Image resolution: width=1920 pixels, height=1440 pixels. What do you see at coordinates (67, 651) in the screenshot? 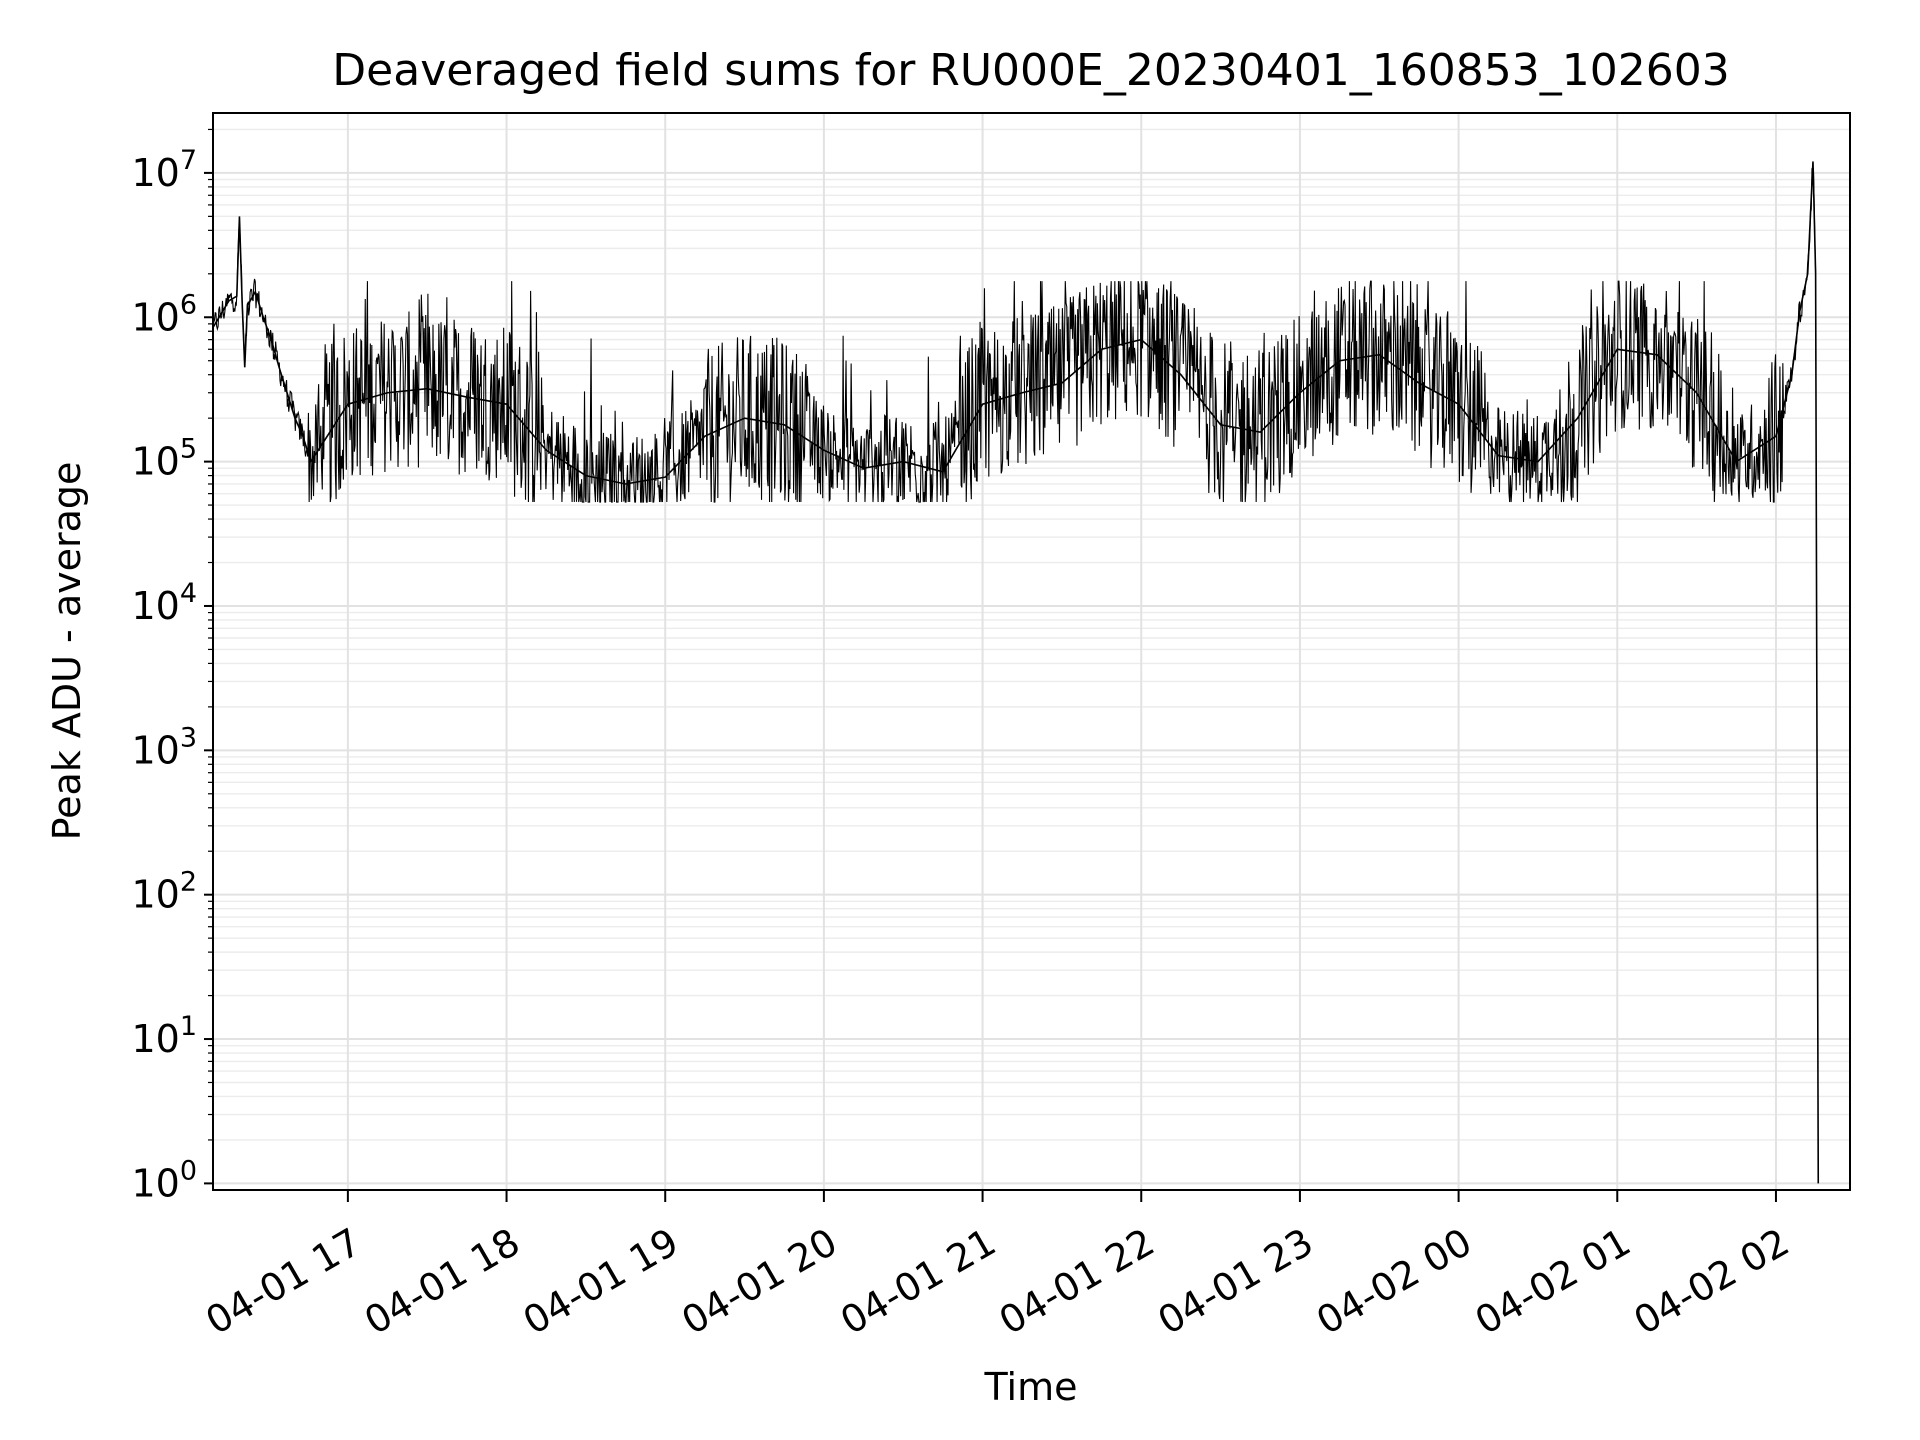
I see `y-axis-label: Peak ADU - average` at bounding box center [67, 651].